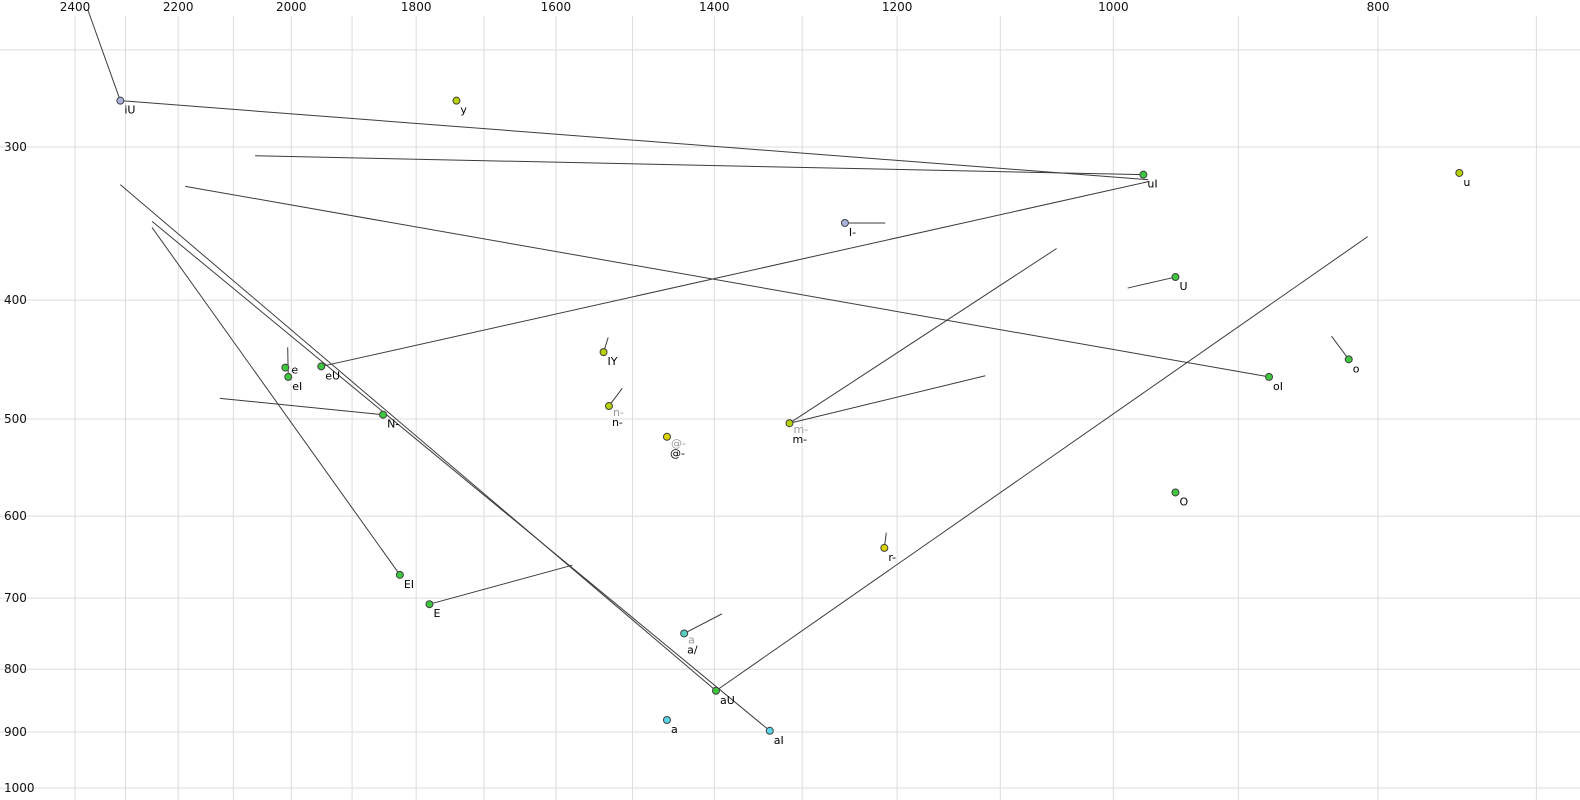 This screenshot has height=800, width=1580. What do you see at coordinates (769, 730) in the screenshot?
I see `vowel-point-ai` at bounding box center [769, 730].